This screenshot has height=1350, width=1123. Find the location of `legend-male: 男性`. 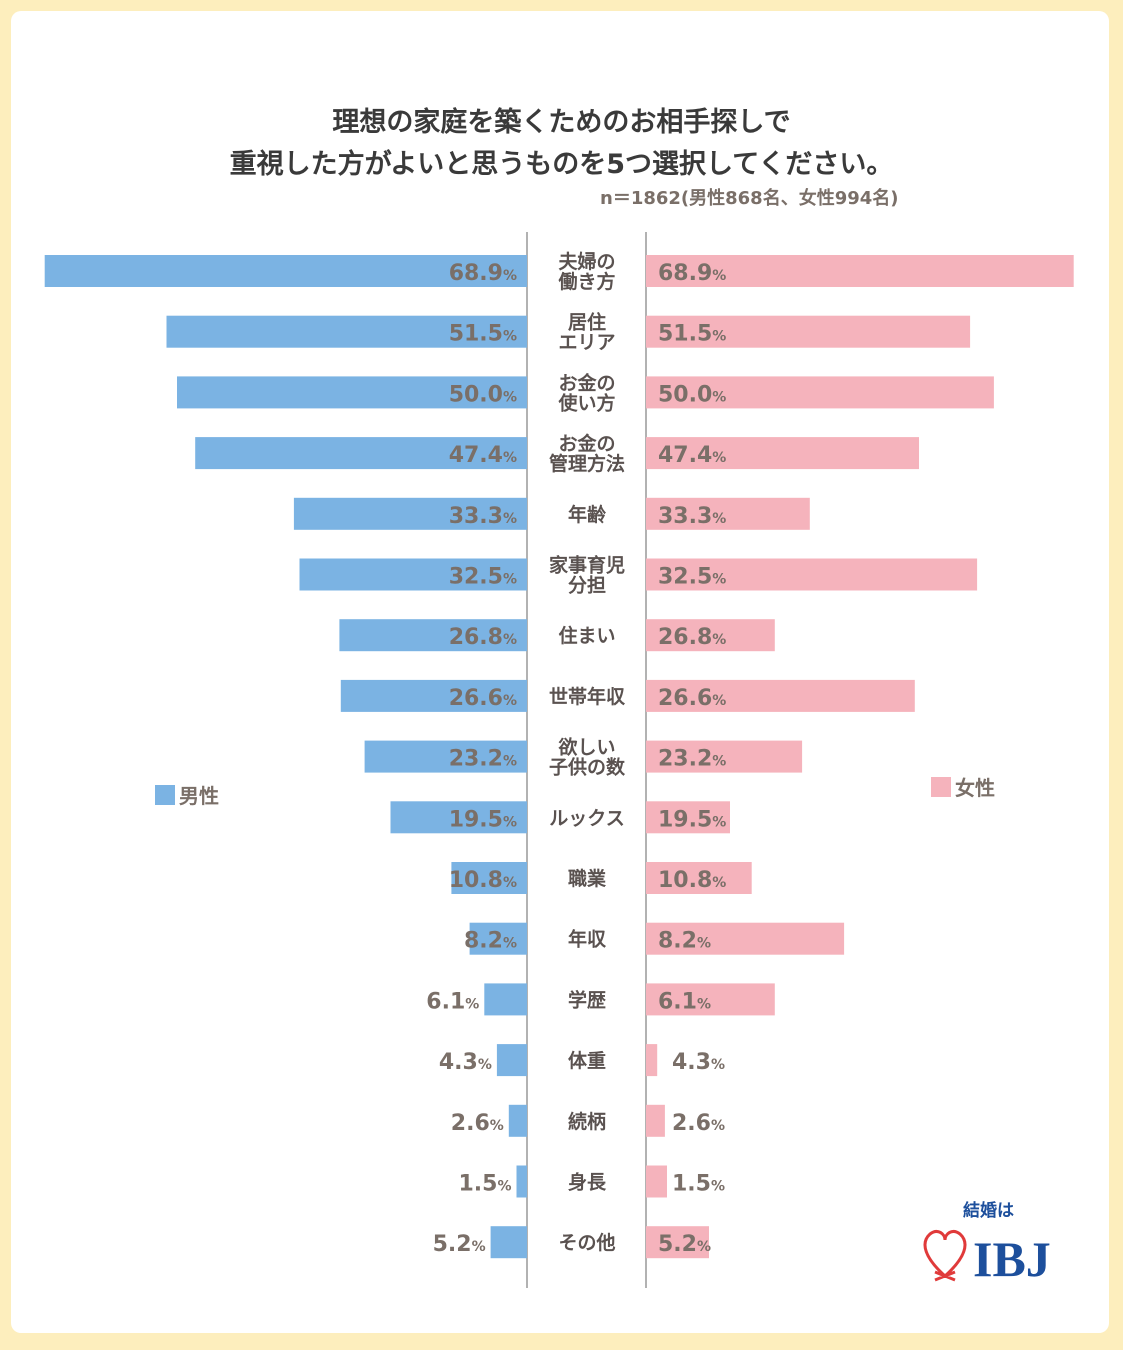

legend-male: 男性 is located at coordinates (187, 794).